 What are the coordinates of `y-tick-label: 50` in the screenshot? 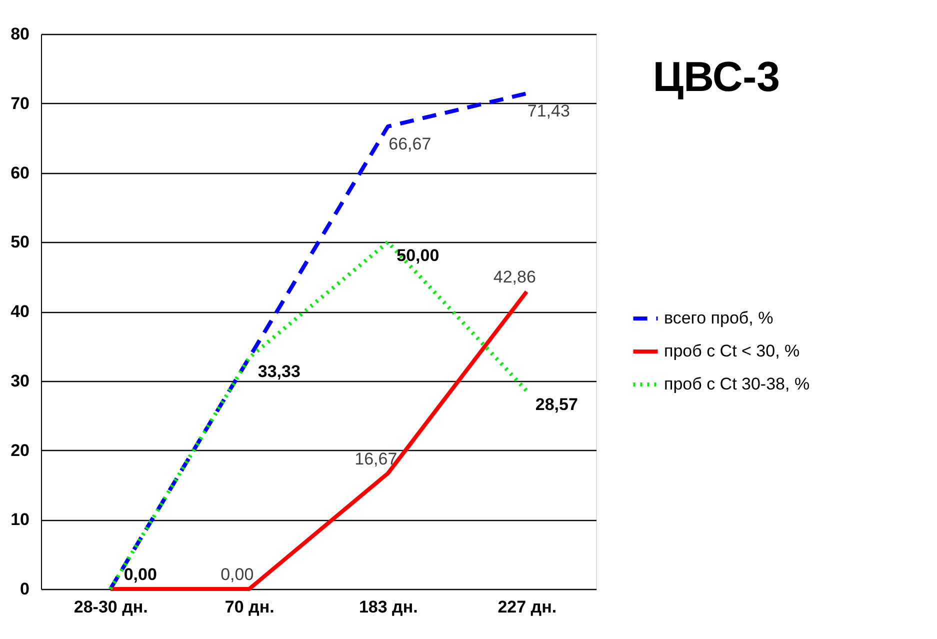 It's located at (20, 242).